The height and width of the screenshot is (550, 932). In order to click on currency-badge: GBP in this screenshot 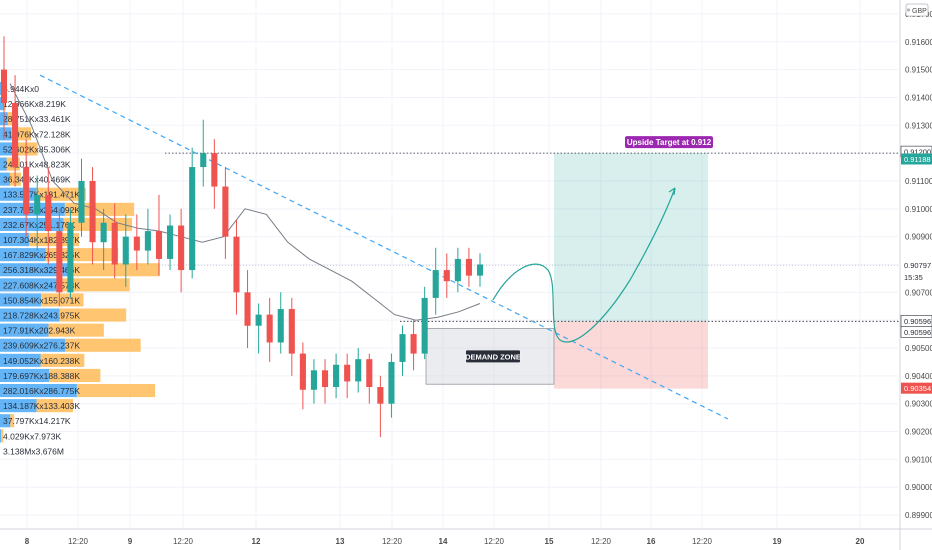, I will do `click(917, 10)`.